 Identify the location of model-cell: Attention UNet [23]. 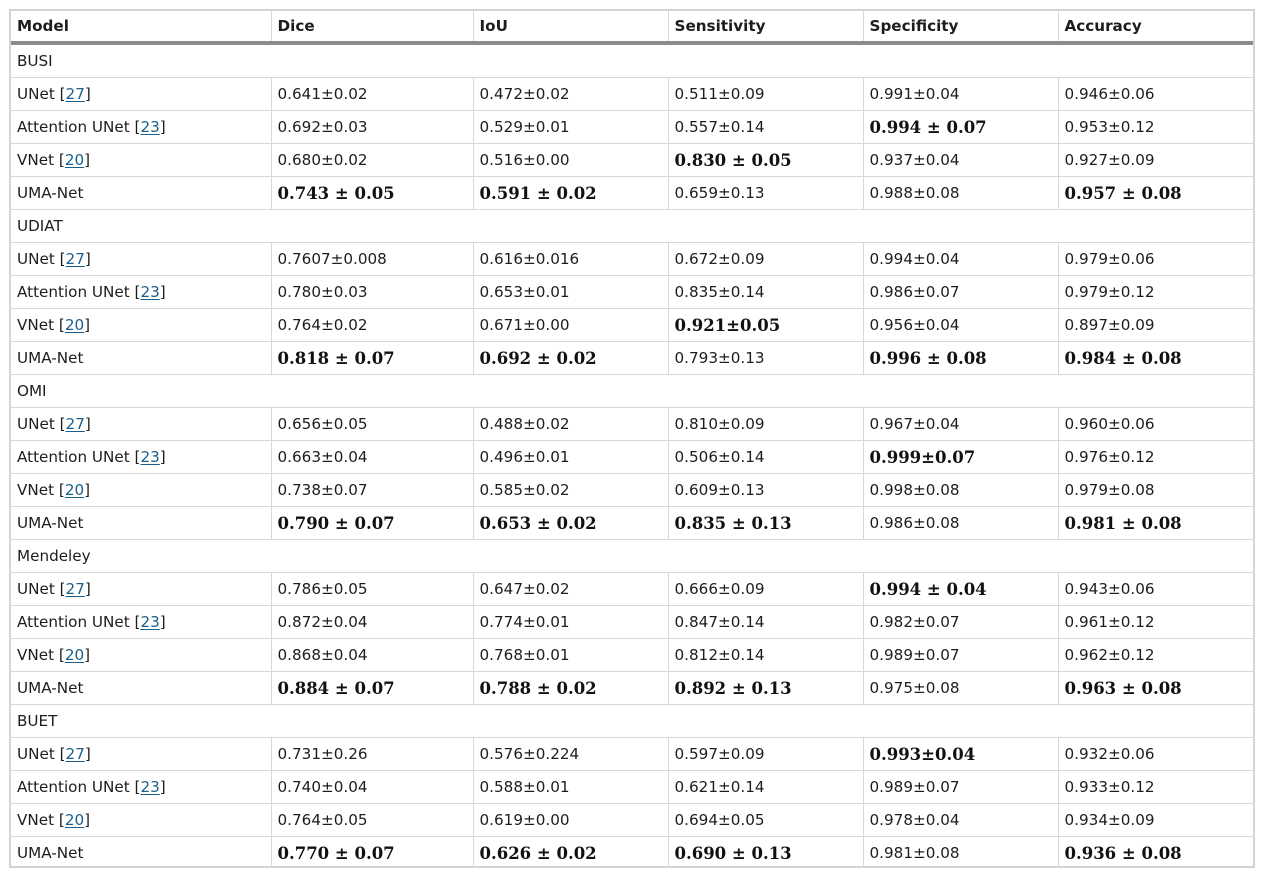
(141, 457).